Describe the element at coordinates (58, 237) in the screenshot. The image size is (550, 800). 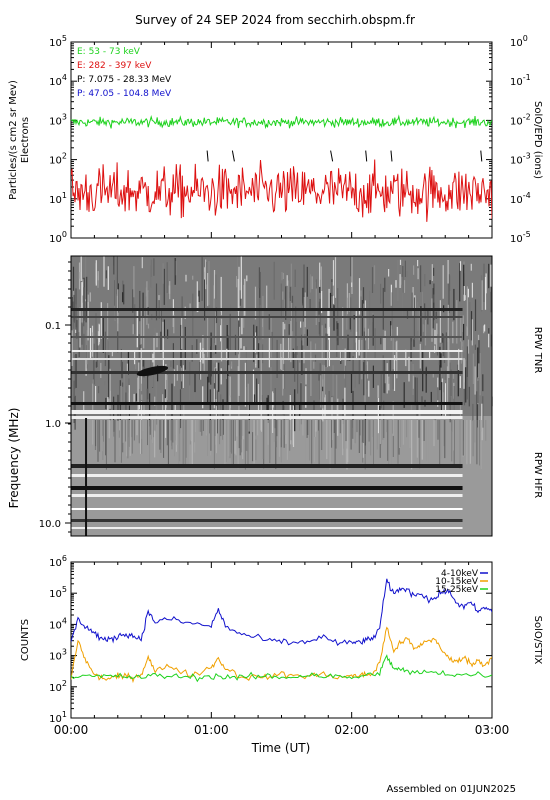
I see `epd-ytick-label: 10⁰` at that location.